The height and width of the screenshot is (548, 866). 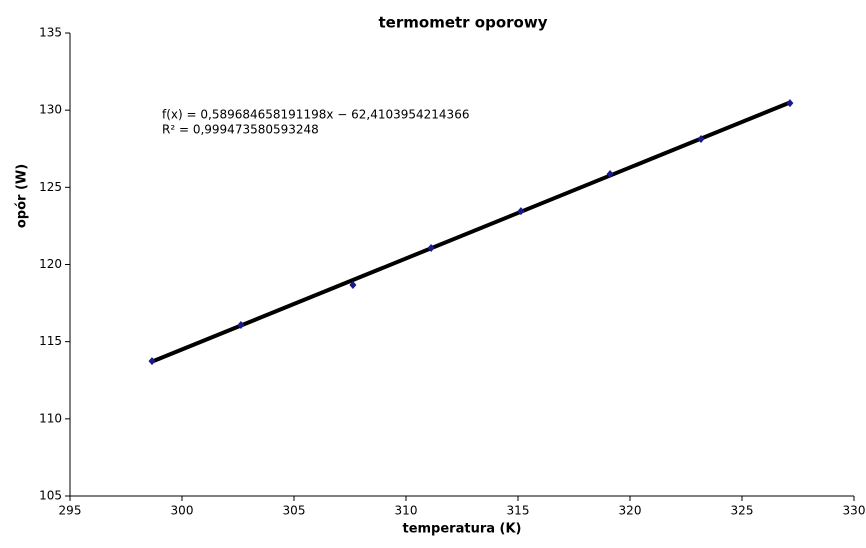 What do you see at coordinates (70, 511) in the screenshot?
I see `x-tick-label: 295` at bounding box center [70, 511].